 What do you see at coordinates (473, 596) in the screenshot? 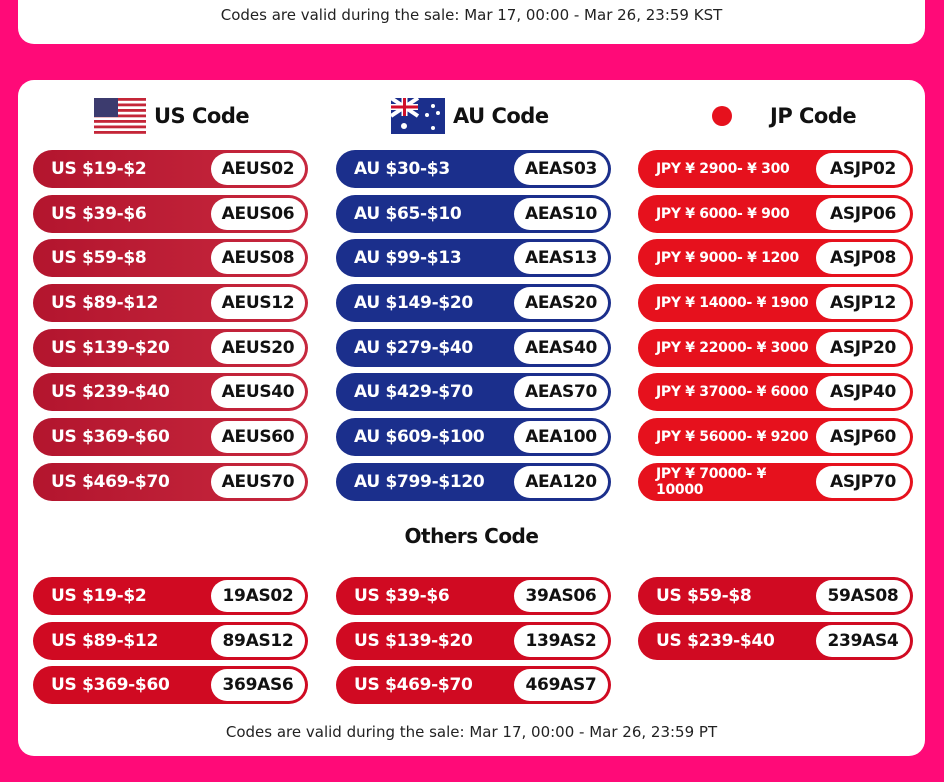
I see `others-coupon-row: US $39-$6 39AS06` at bounding box center [473, 596].